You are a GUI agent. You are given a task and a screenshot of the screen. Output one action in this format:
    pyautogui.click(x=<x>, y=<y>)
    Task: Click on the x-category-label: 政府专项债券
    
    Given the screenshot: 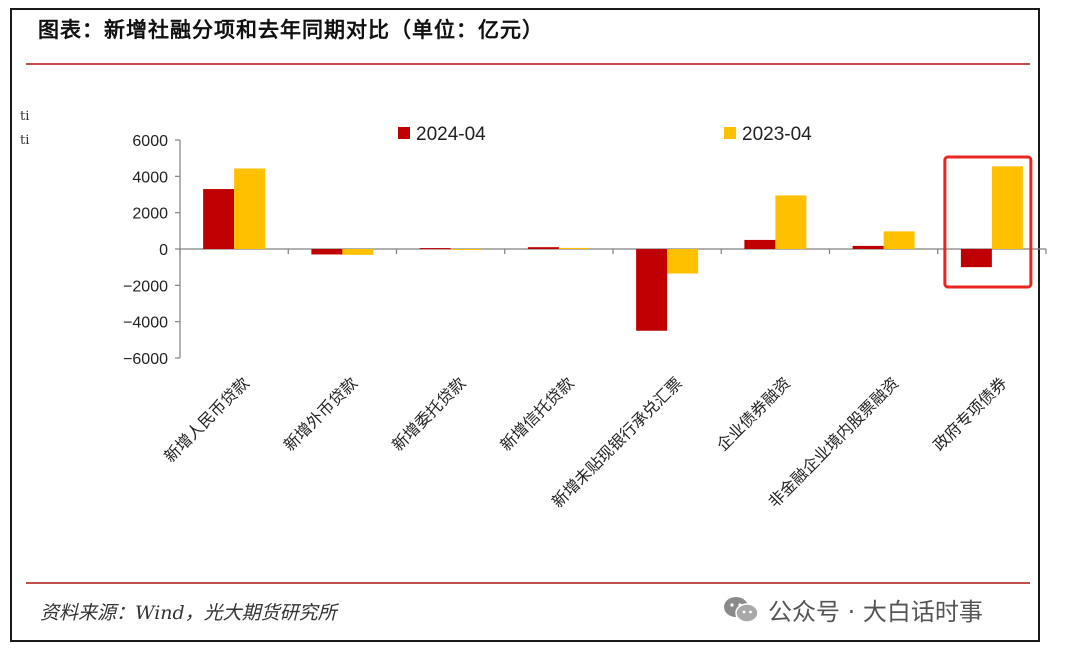 What is the action you would take?
    pyautogui.click(x=969, y=413)
    